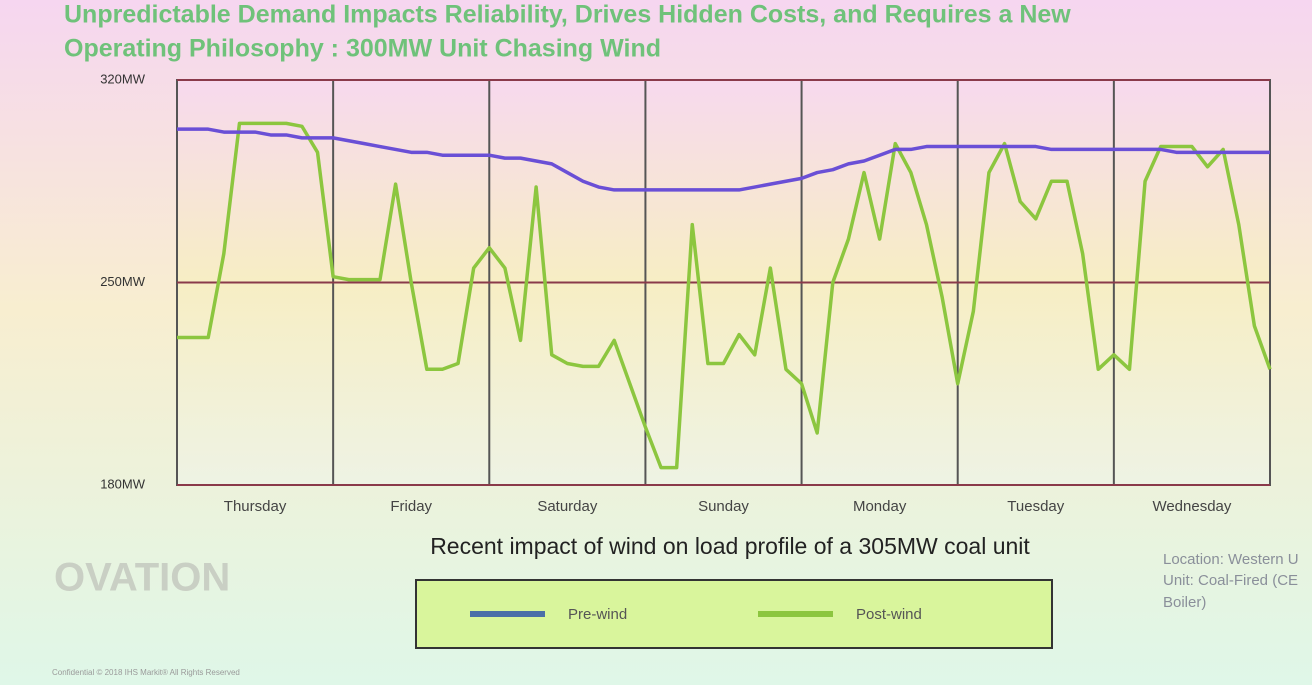 This screenshot has width=1312, height=685. I want to click on note: Location: Western U, so click(1231, 559).